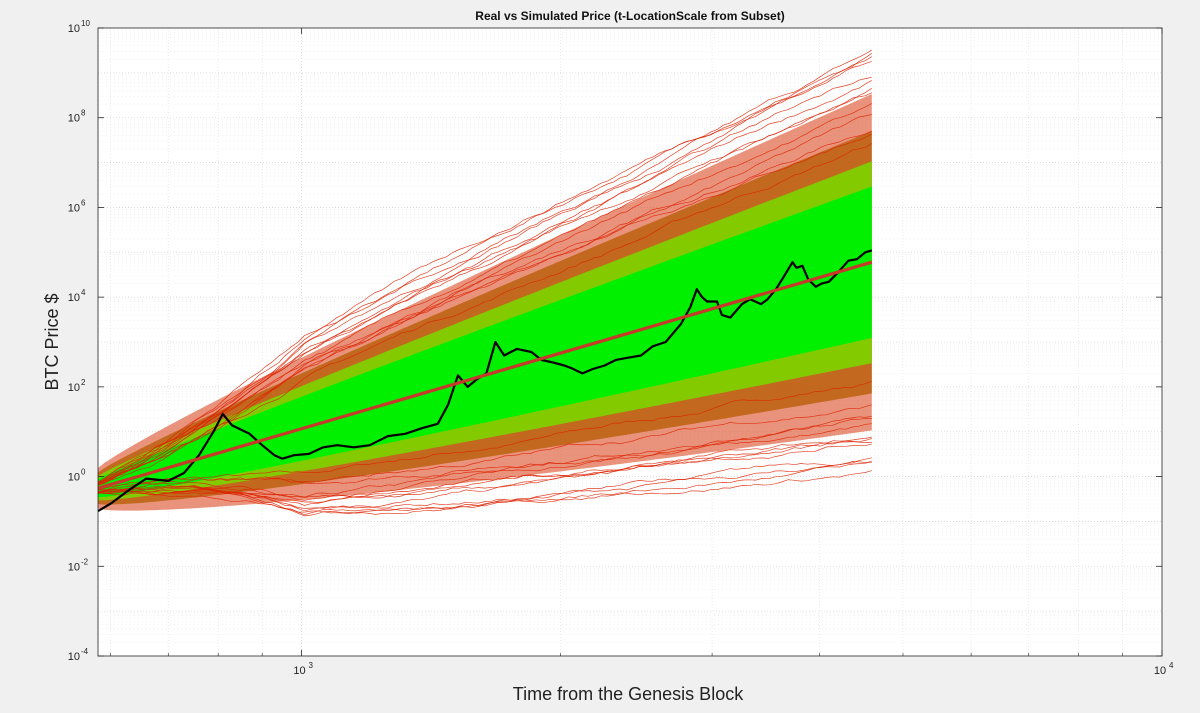  I want to click on y-tick-exponent: 6, so click(83, 202).